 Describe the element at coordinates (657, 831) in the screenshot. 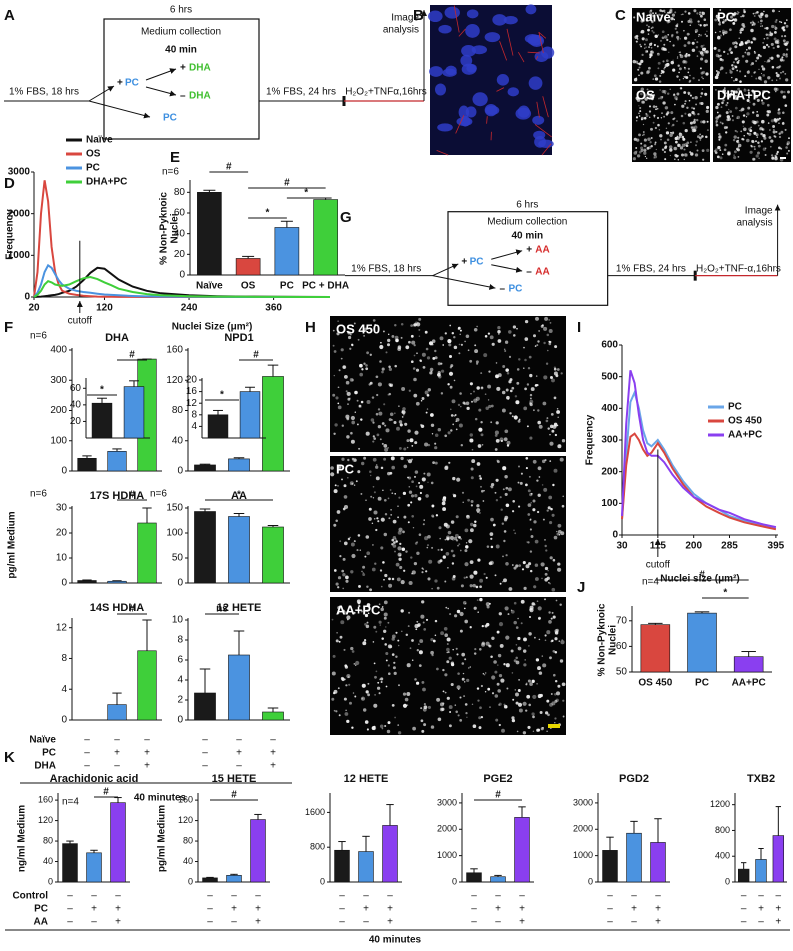

I see `error-bar` at that location.